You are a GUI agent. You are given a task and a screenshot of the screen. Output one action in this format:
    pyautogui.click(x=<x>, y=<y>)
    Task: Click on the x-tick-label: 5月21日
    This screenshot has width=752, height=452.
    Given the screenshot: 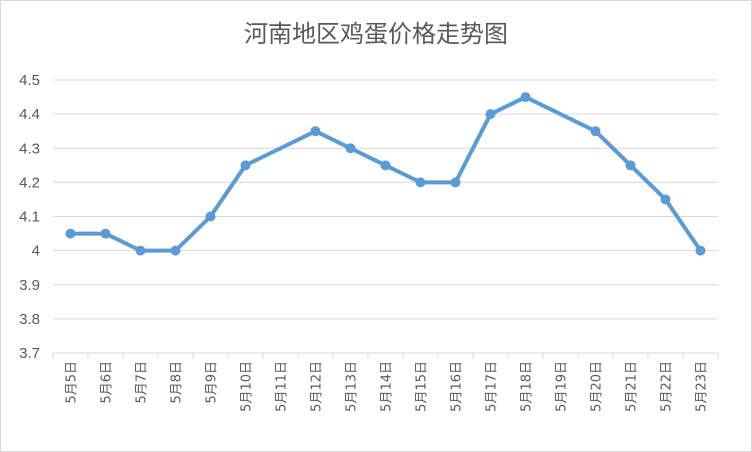 What is the action you would take?
    pyautogui.click(x=632, y=386)
    